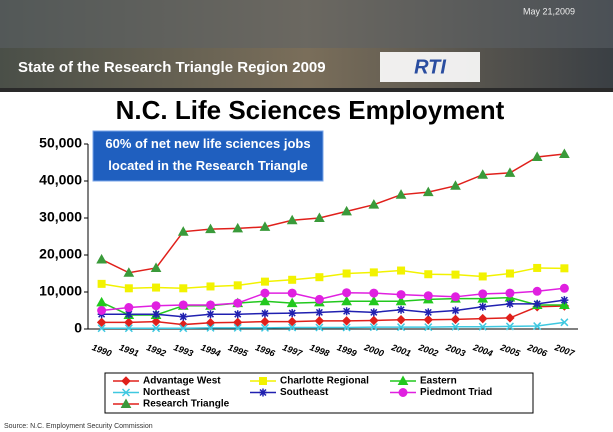 The width and height of the screenshot is (613, 432). Describe the element at coordinates (306, 90) in the screenshot. I see `banner-rule` at that location.